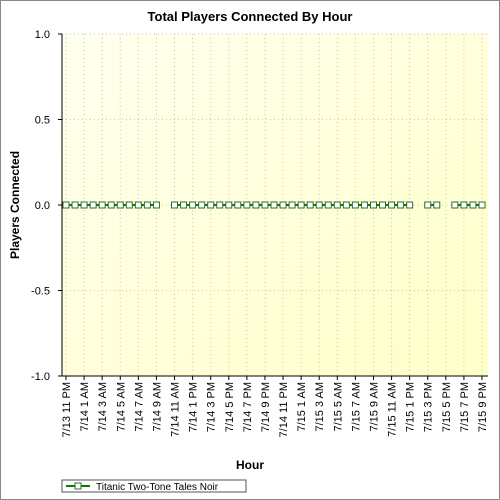 This screenshot has height=500, width=500. Describe the element at coordinates (230, 407) in the screenshot. I see `x-tick-label: 7/14 5 PM` at that location.